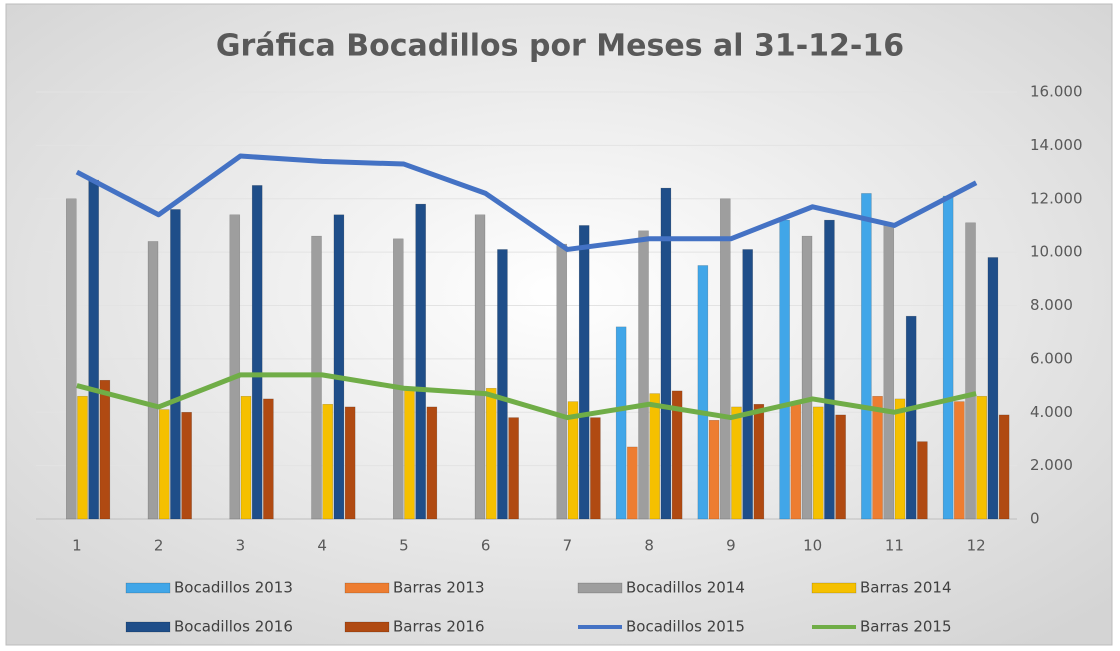  What do you see at coordinates (322, 546) in the screenshot?
I see `x-tick-label: 4` at bounding box center [322, 546].